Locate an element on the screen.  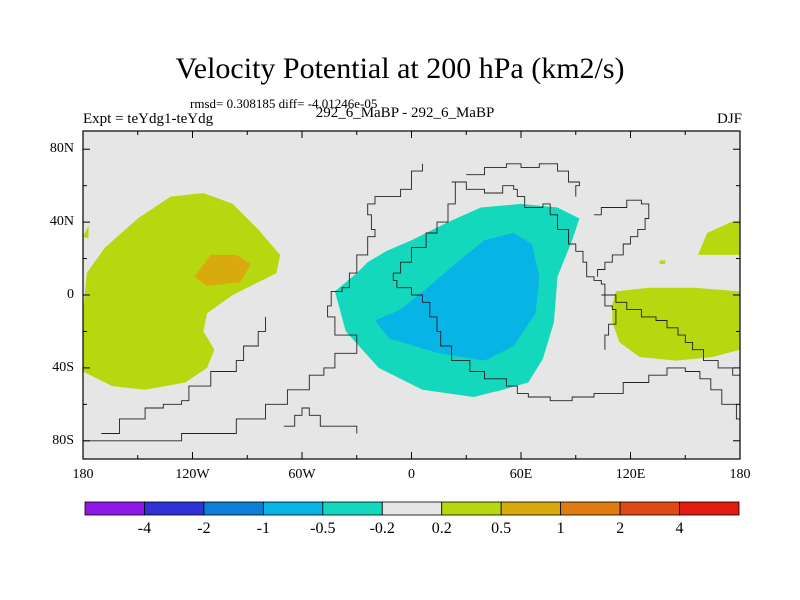
antarctic-peninsula-coastline is located at coordinates (320, 420).